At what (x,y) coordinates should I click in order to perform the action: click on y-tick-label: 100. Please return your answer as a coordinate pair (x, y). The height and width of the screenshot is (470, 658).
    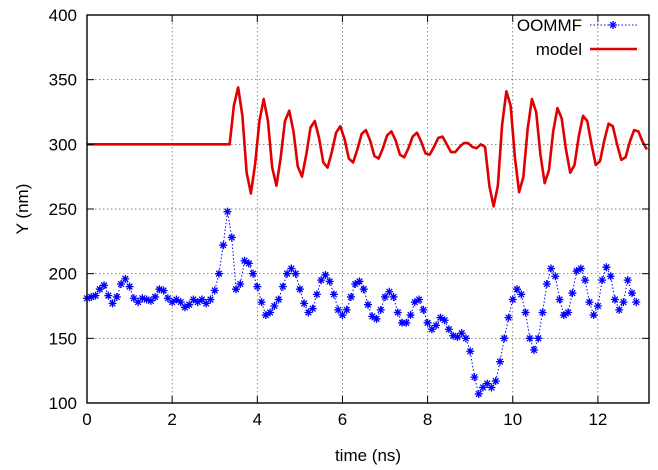
    Looking at the image, I should click on (63, 403).